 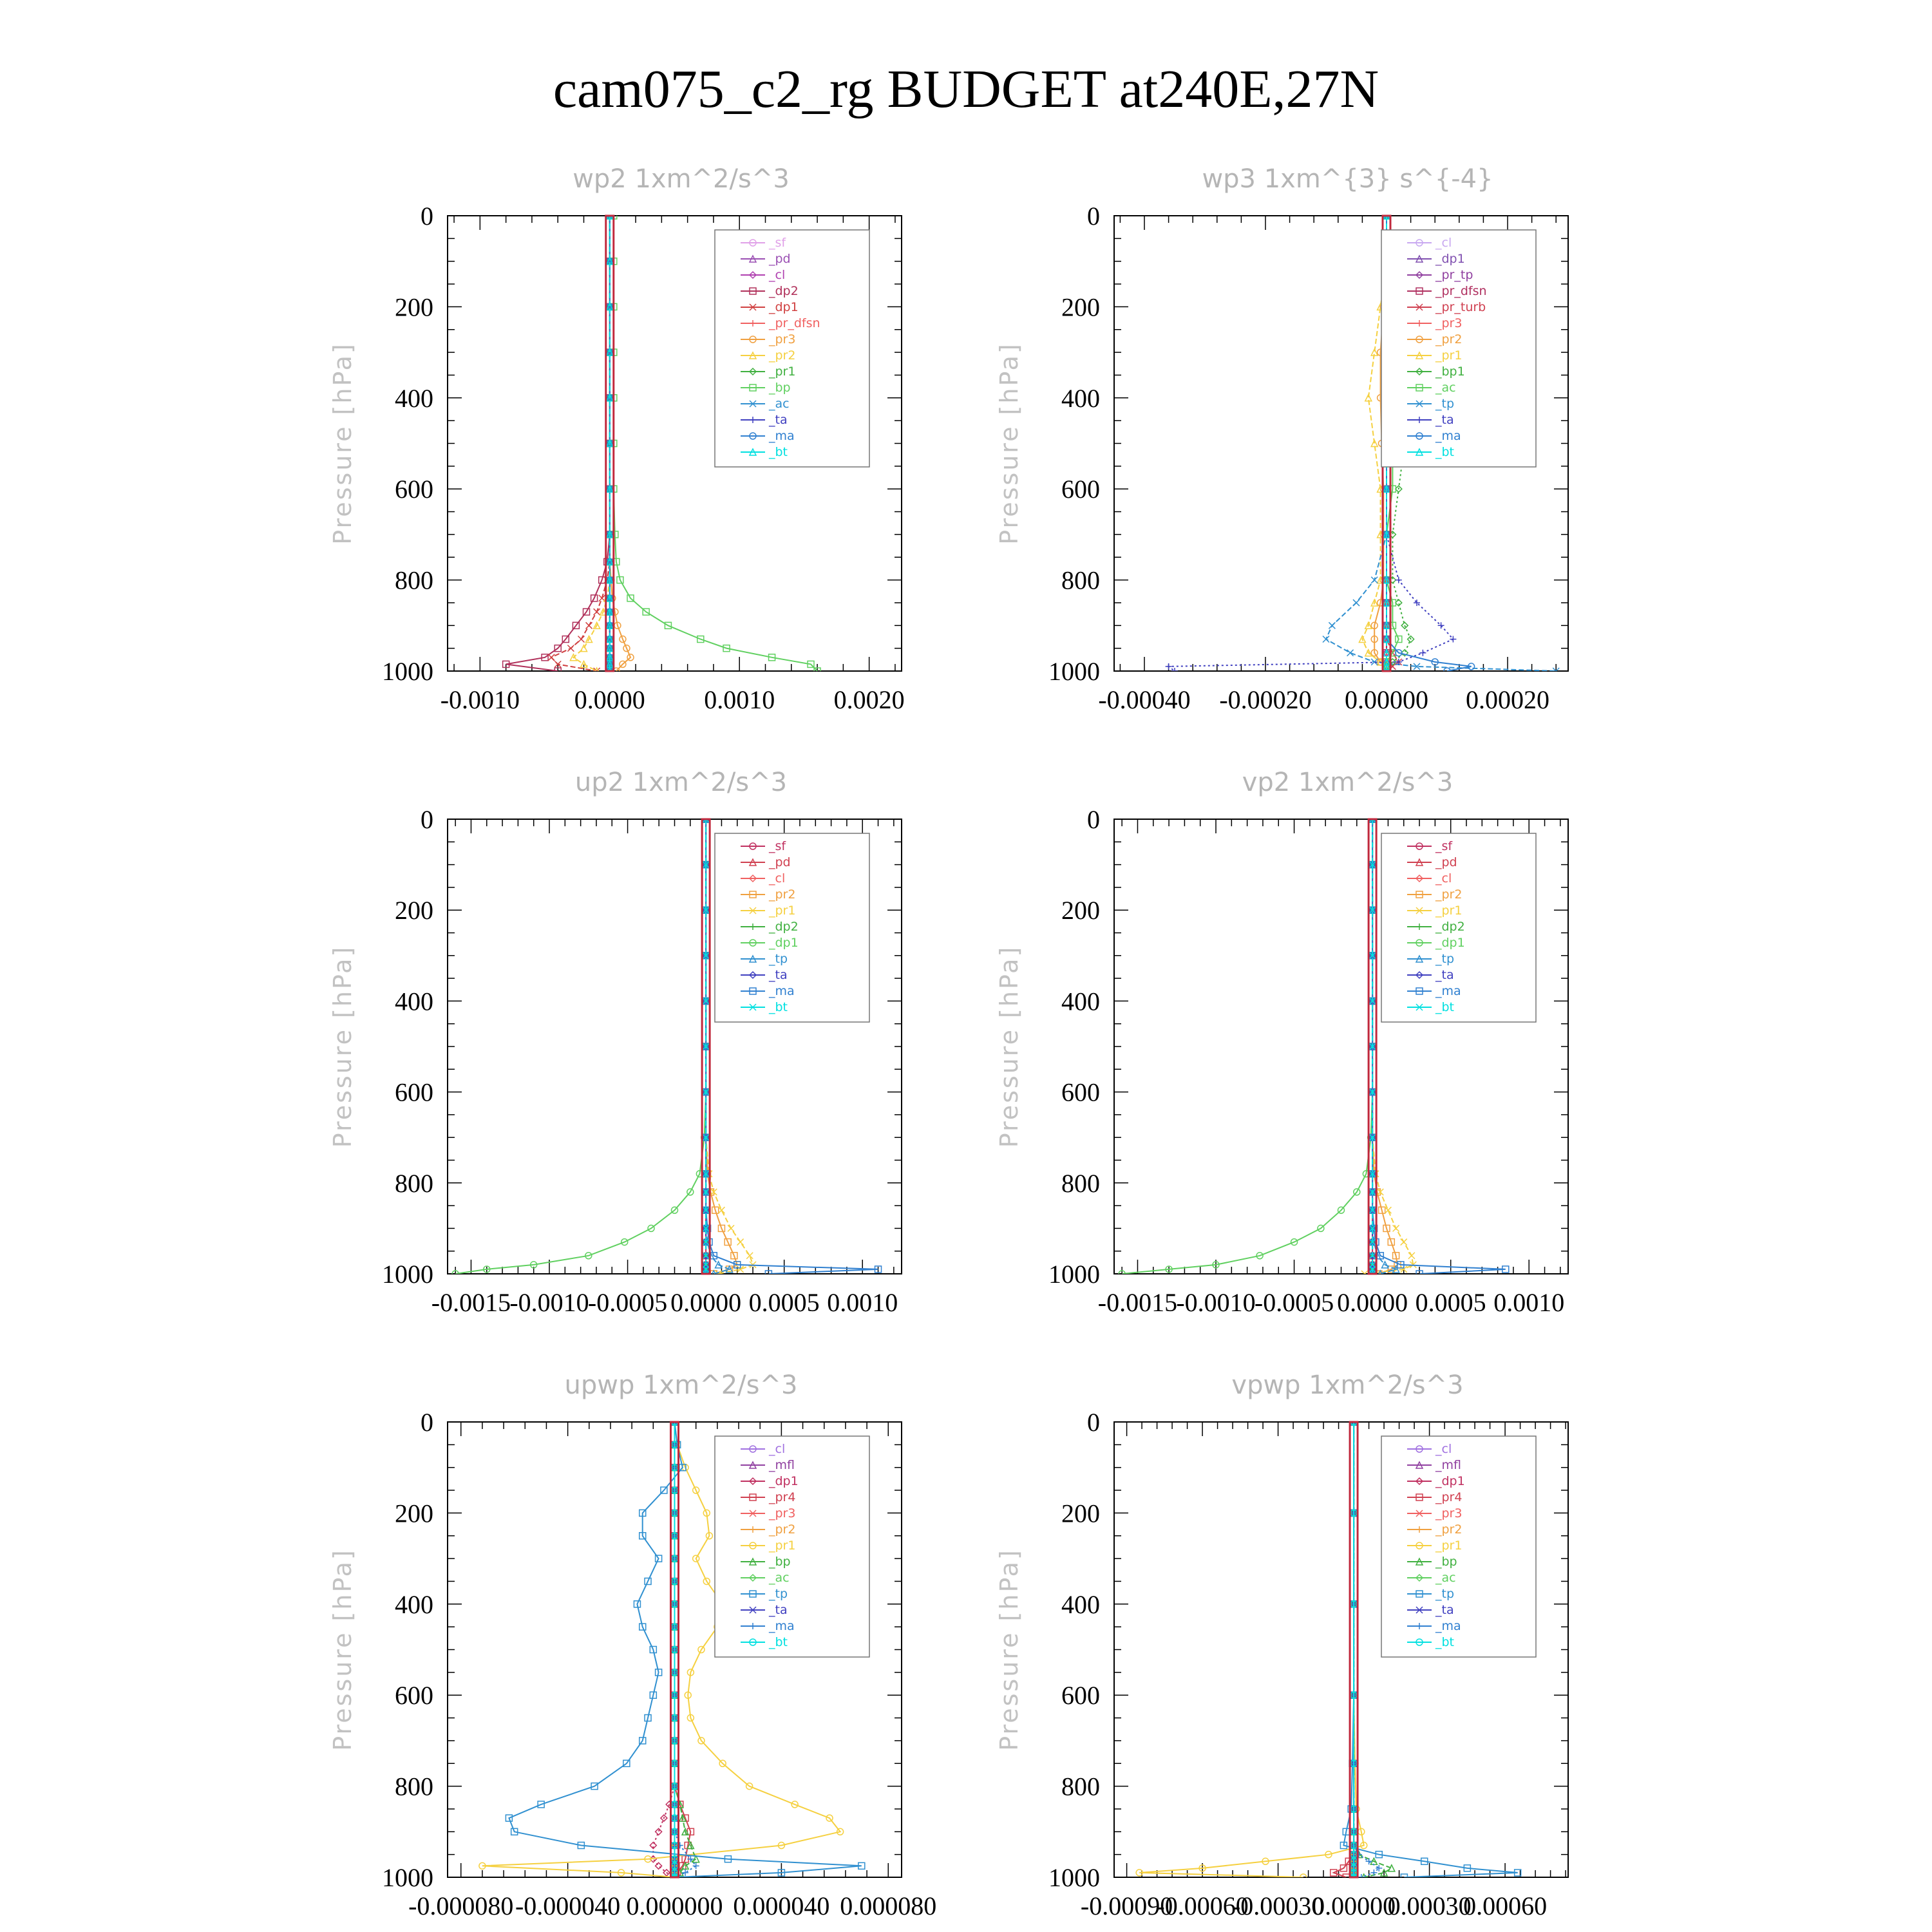 I want to click on x-tick-label: 0.00060, so click(x=1505, y=1905).